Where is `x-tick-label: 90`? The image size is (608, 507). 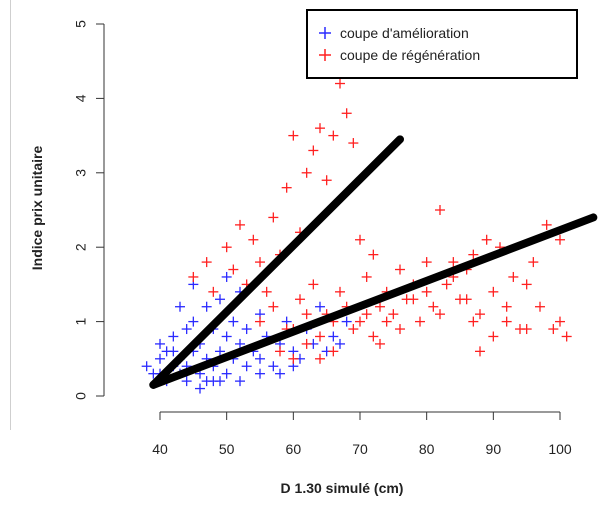
x-tick-label: 90 is located at coordinates (494, 449).